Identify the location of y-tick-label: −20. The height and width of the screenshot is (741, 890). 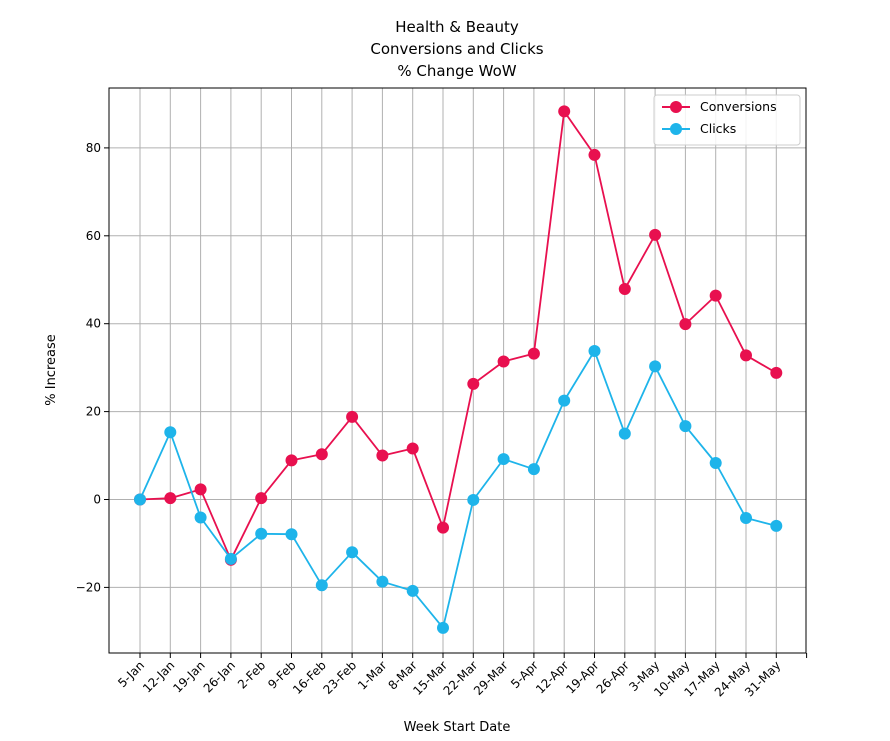
(88, 587).